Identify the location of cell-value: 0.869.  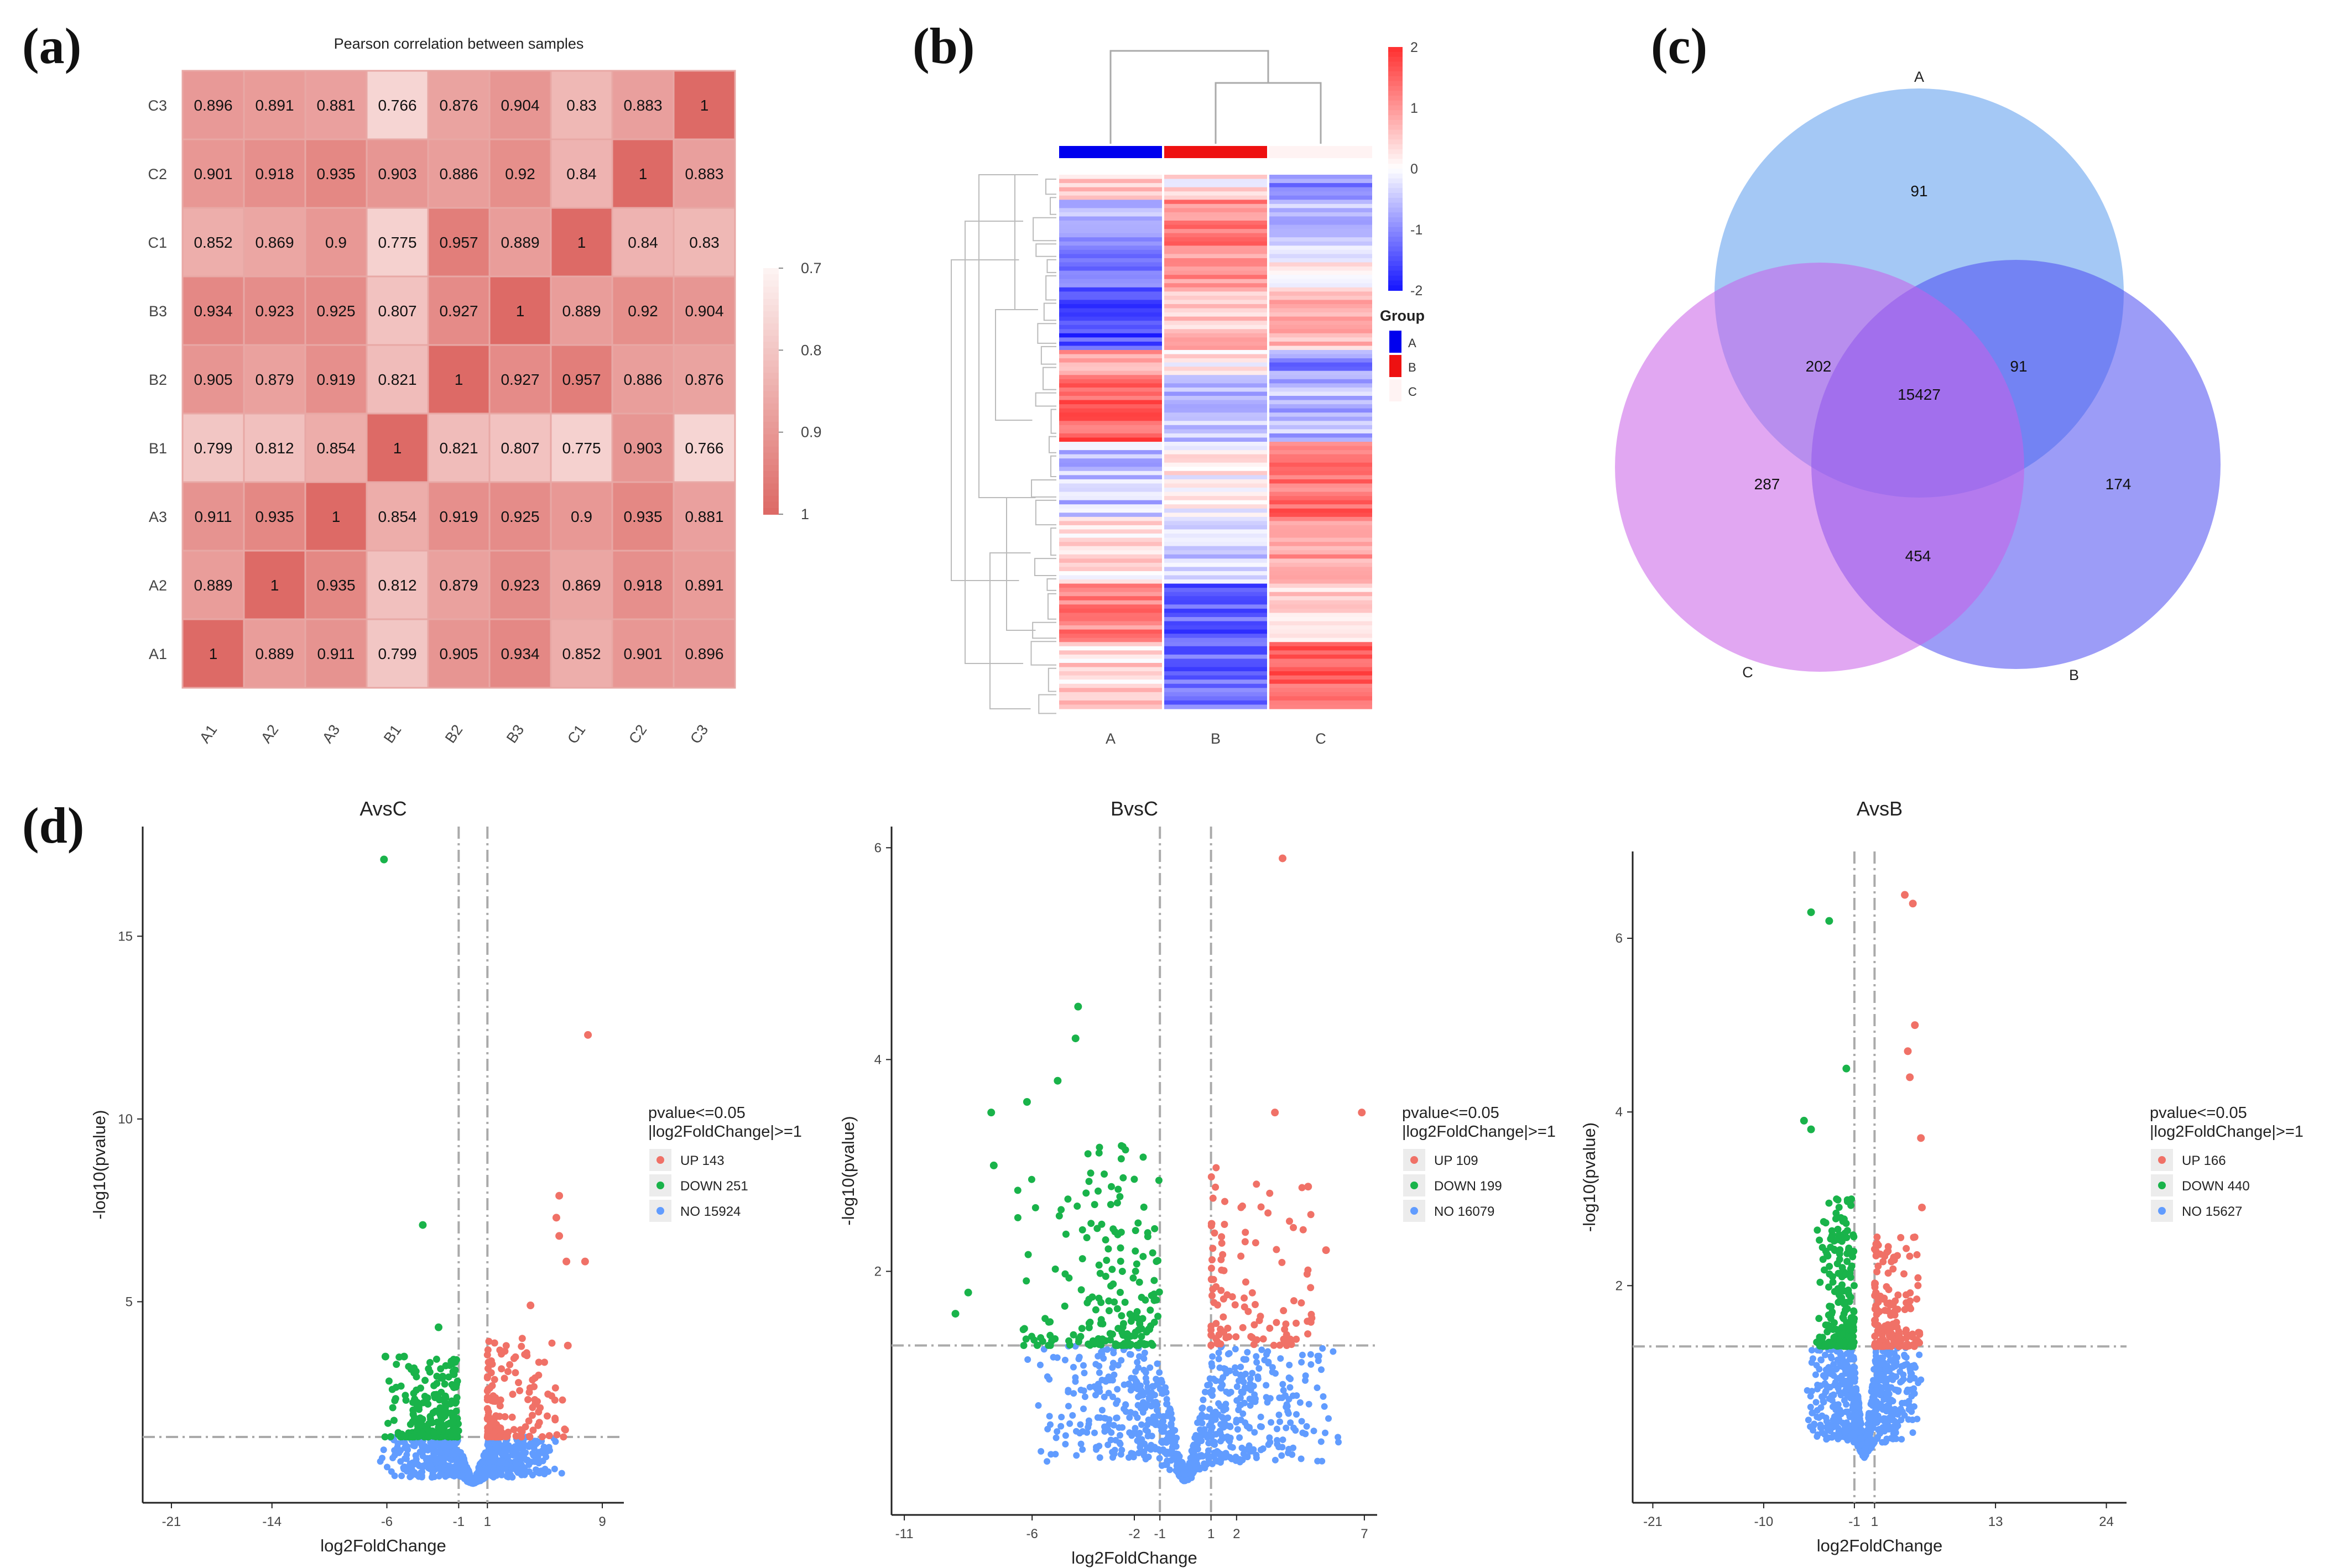
(274, 242).